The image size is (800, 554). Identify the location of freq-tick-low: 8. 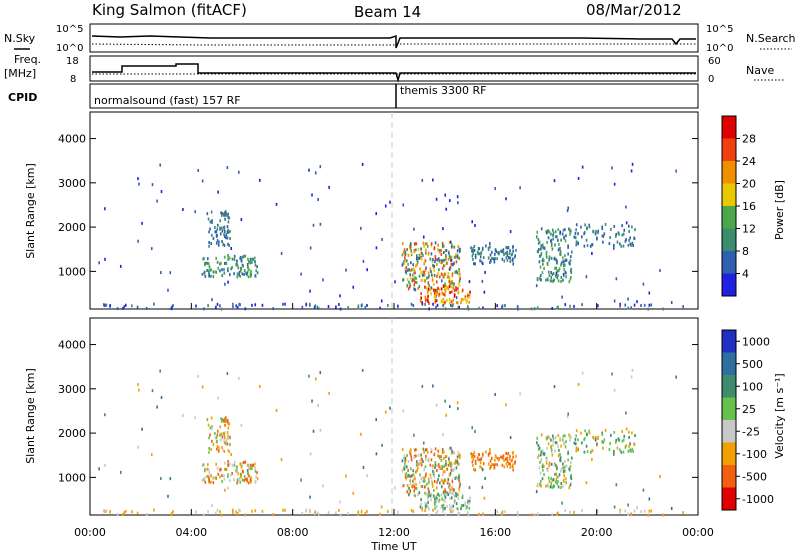
(73, 79).